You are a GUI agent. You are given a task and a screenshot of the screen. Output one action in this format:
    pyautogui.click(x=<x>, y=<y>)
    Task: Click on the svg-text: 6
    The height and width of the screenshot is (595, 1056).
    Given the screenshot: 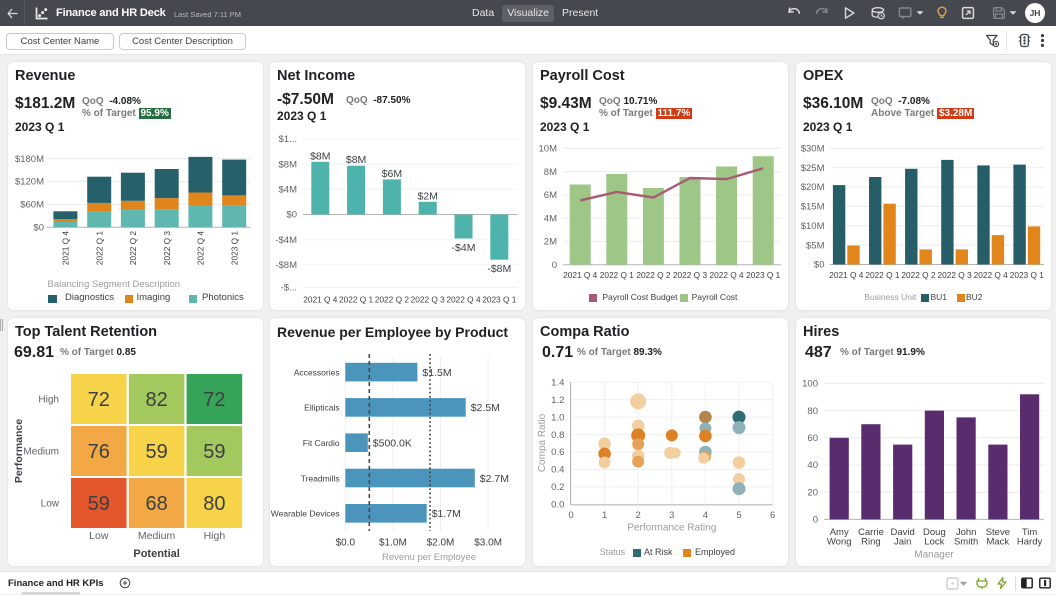 What is the action you would take?
    pyautogui.click(x=772, y=515)
    